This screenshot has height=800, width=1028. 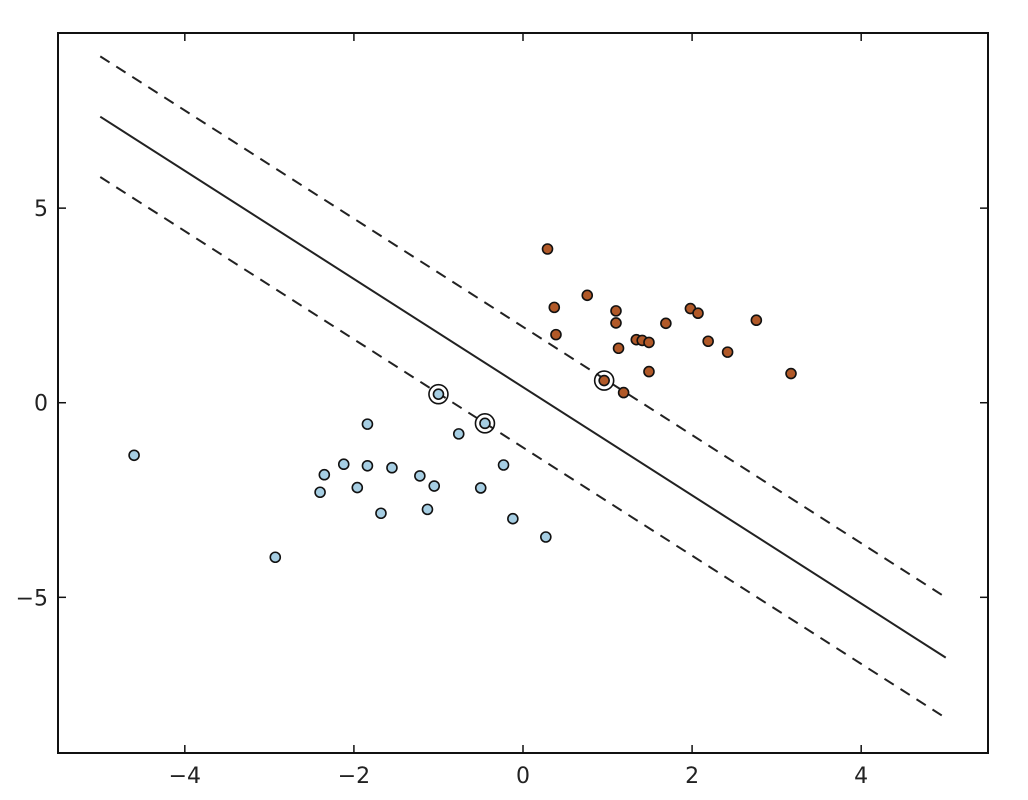 I want to click on x-tick-label: 4, so click(x=861, y=776).